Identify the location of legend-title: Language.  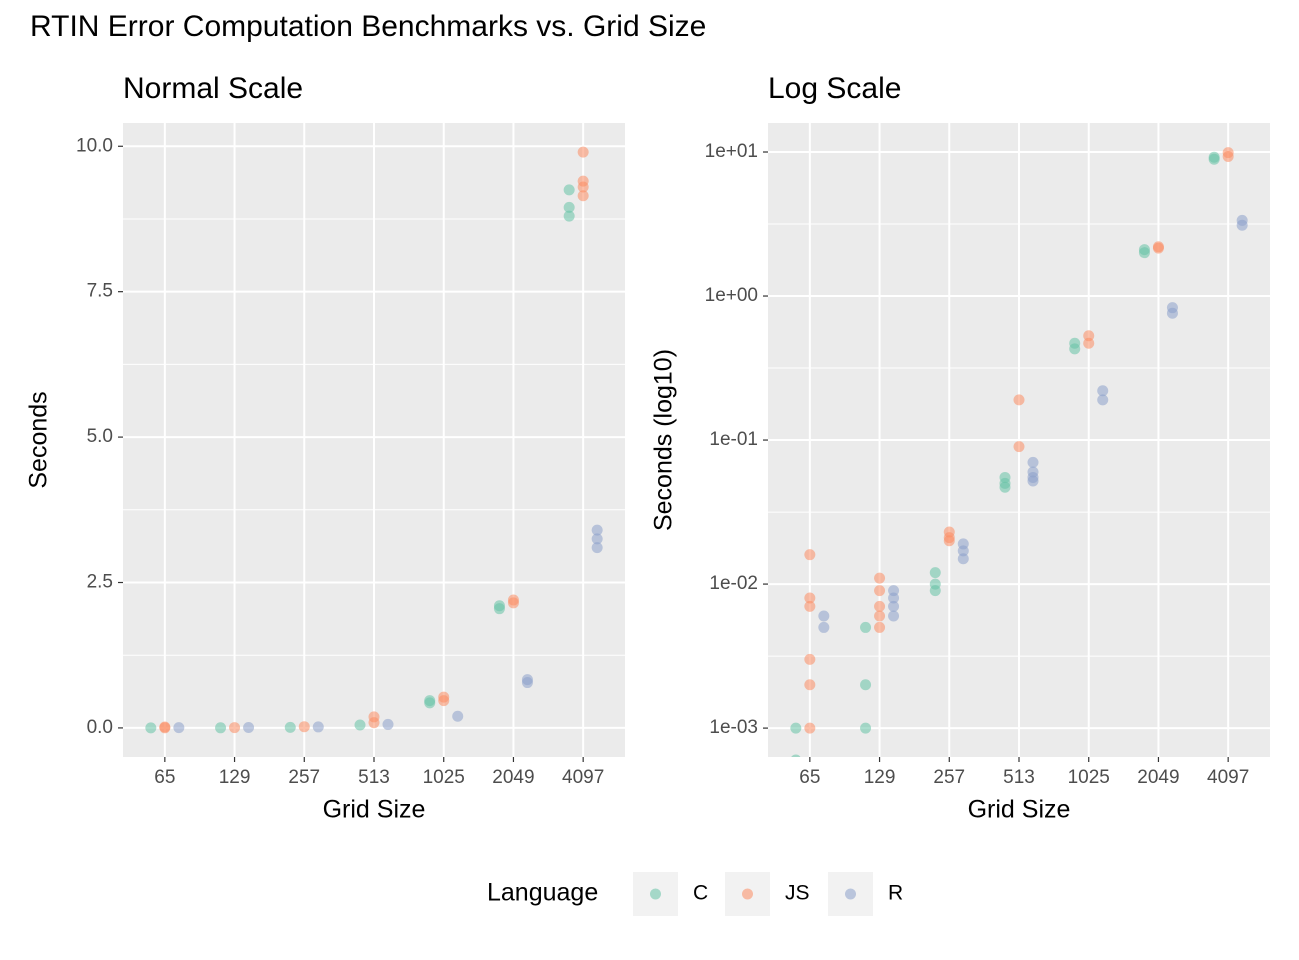
(542, 893).